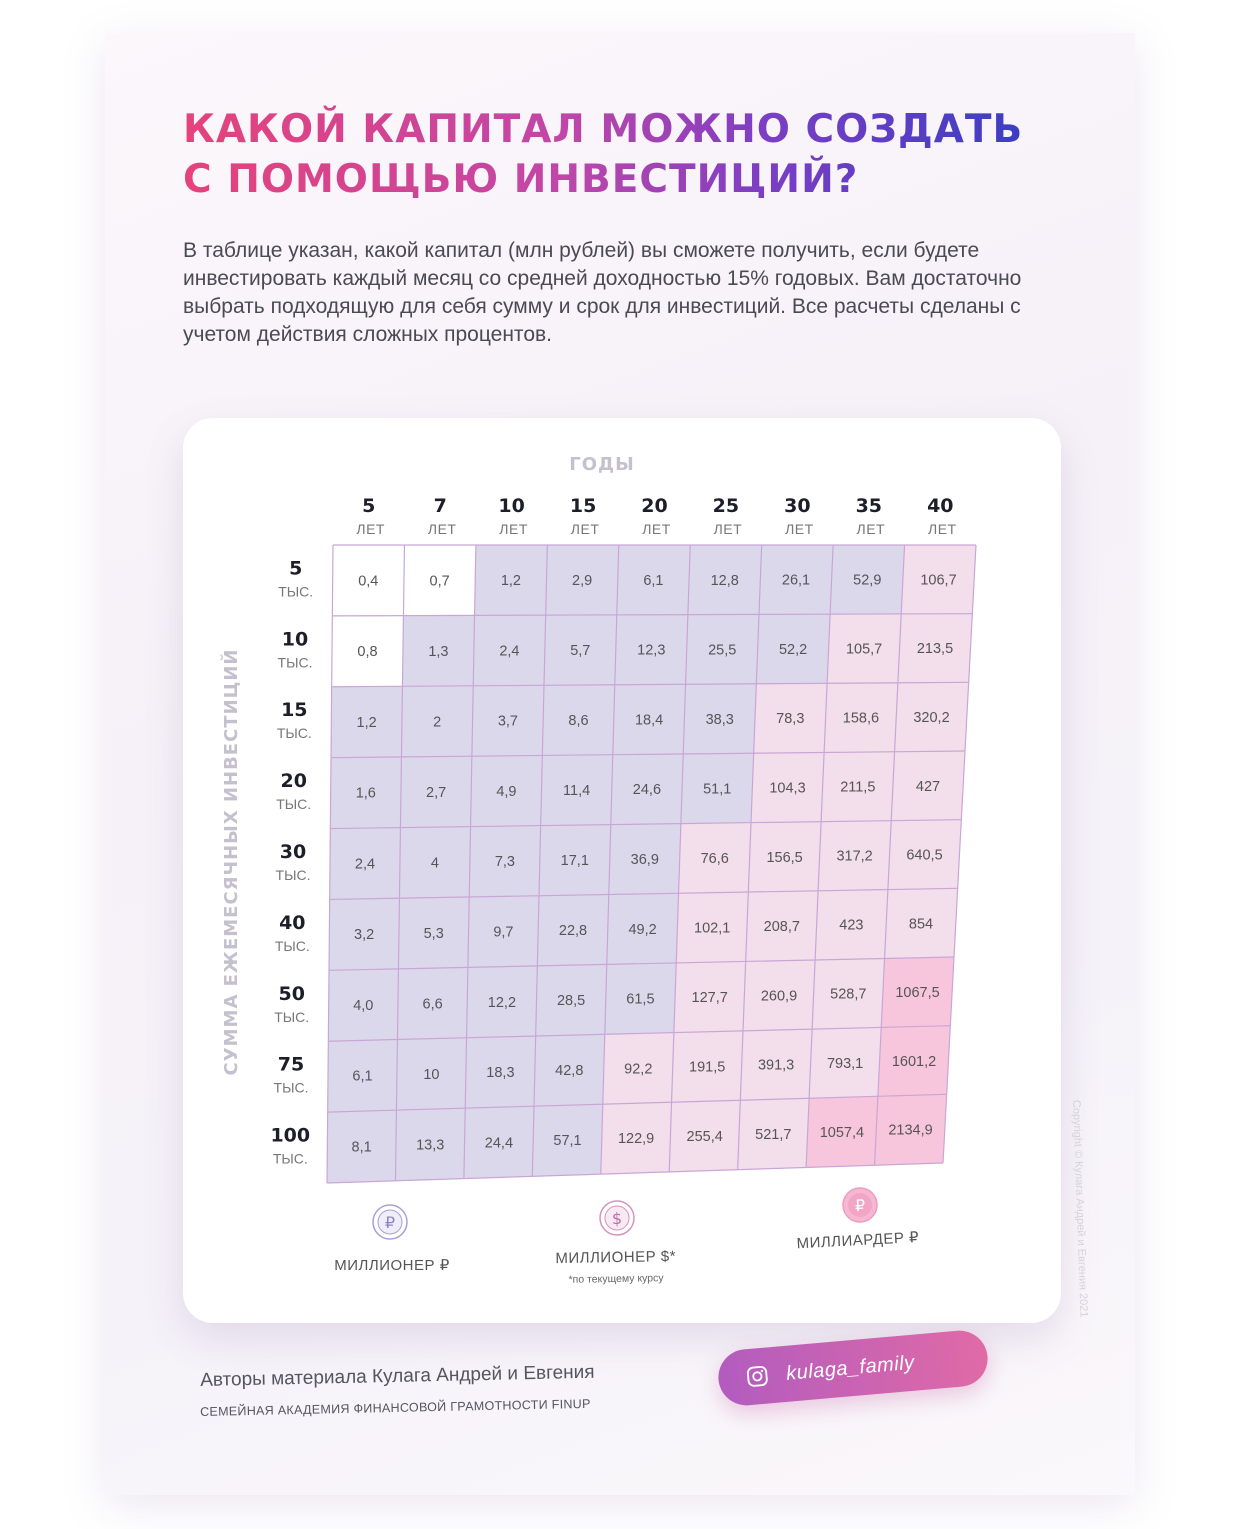 The width and height of the screenshot is (1235, 1529). I want to click on table-cell-value: 427, so click(928, 787).